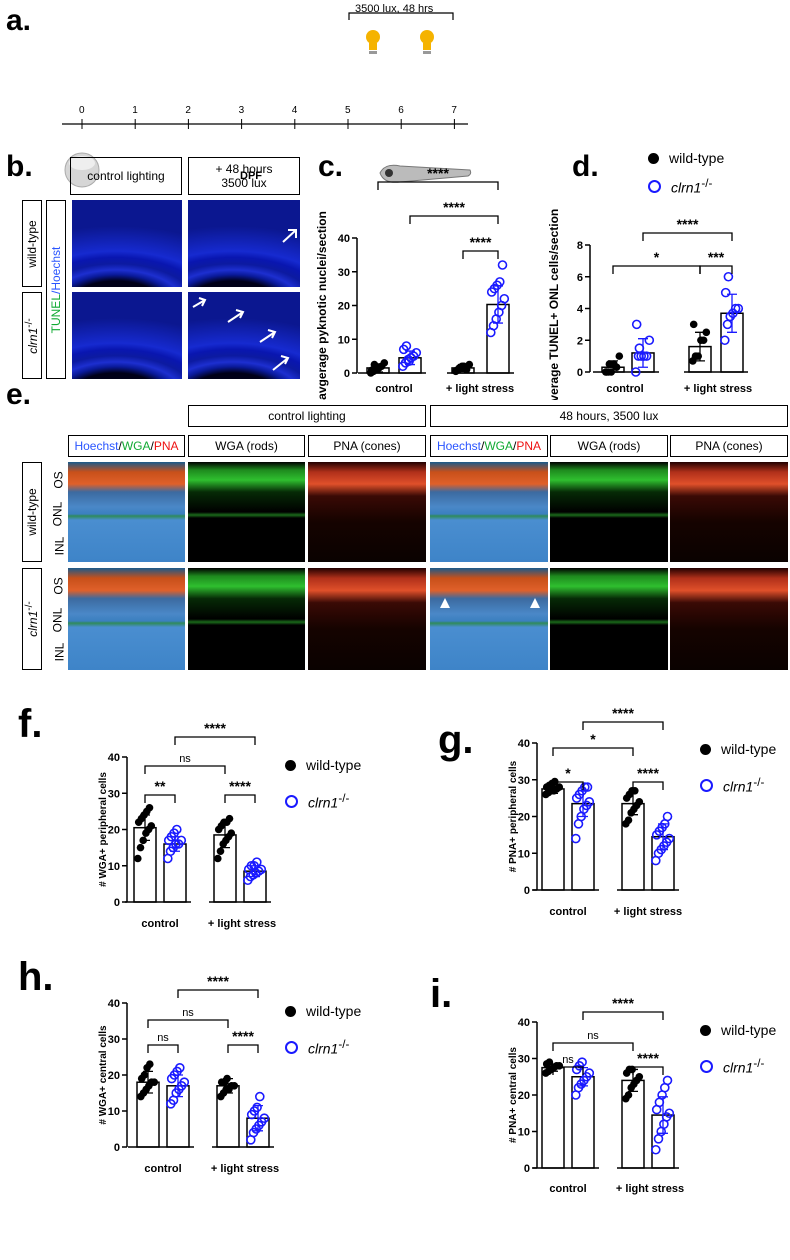  Describe the element at coordinates (609, 416) in the screenshot. I see `group-header-light: 48 hours, 3500 lux` at that location.